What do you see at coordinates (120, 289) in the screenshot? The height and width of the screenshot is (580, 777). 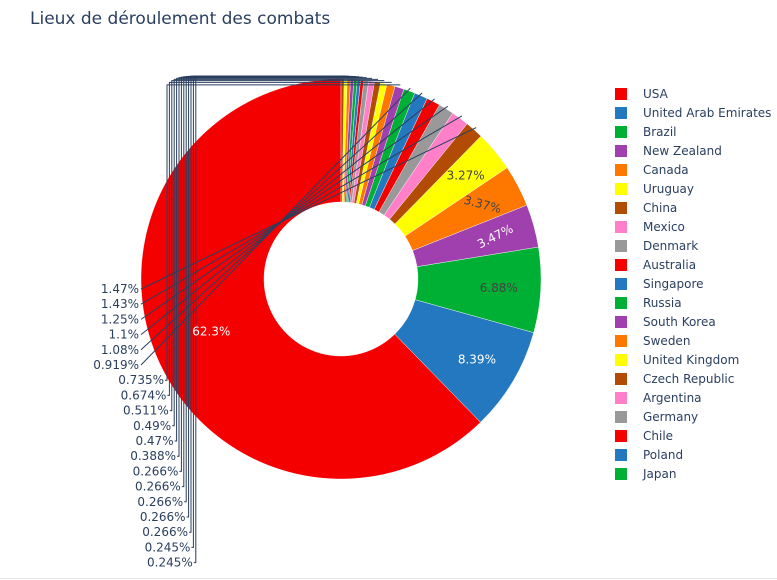 I see `slice-value-label: 1.47%` at bounding box center [120, 289].